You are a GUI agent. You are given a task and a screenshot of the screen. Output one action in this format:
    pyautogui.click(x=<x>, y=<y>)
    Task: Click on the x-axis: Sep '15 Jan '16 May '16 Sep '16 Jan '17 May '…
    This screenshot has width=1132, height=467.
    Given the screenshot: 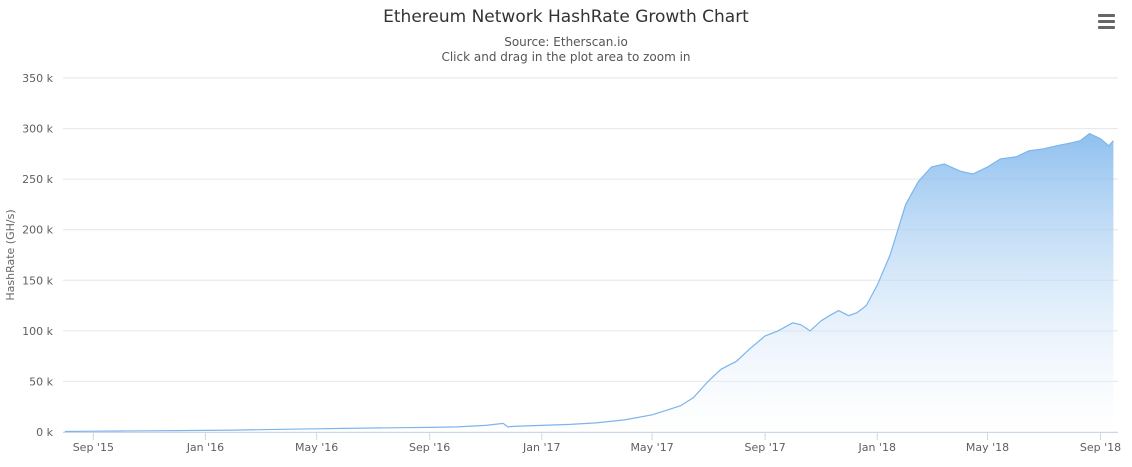 What is the action you would take?
    pyautogui.click(x=592, y=443)
    